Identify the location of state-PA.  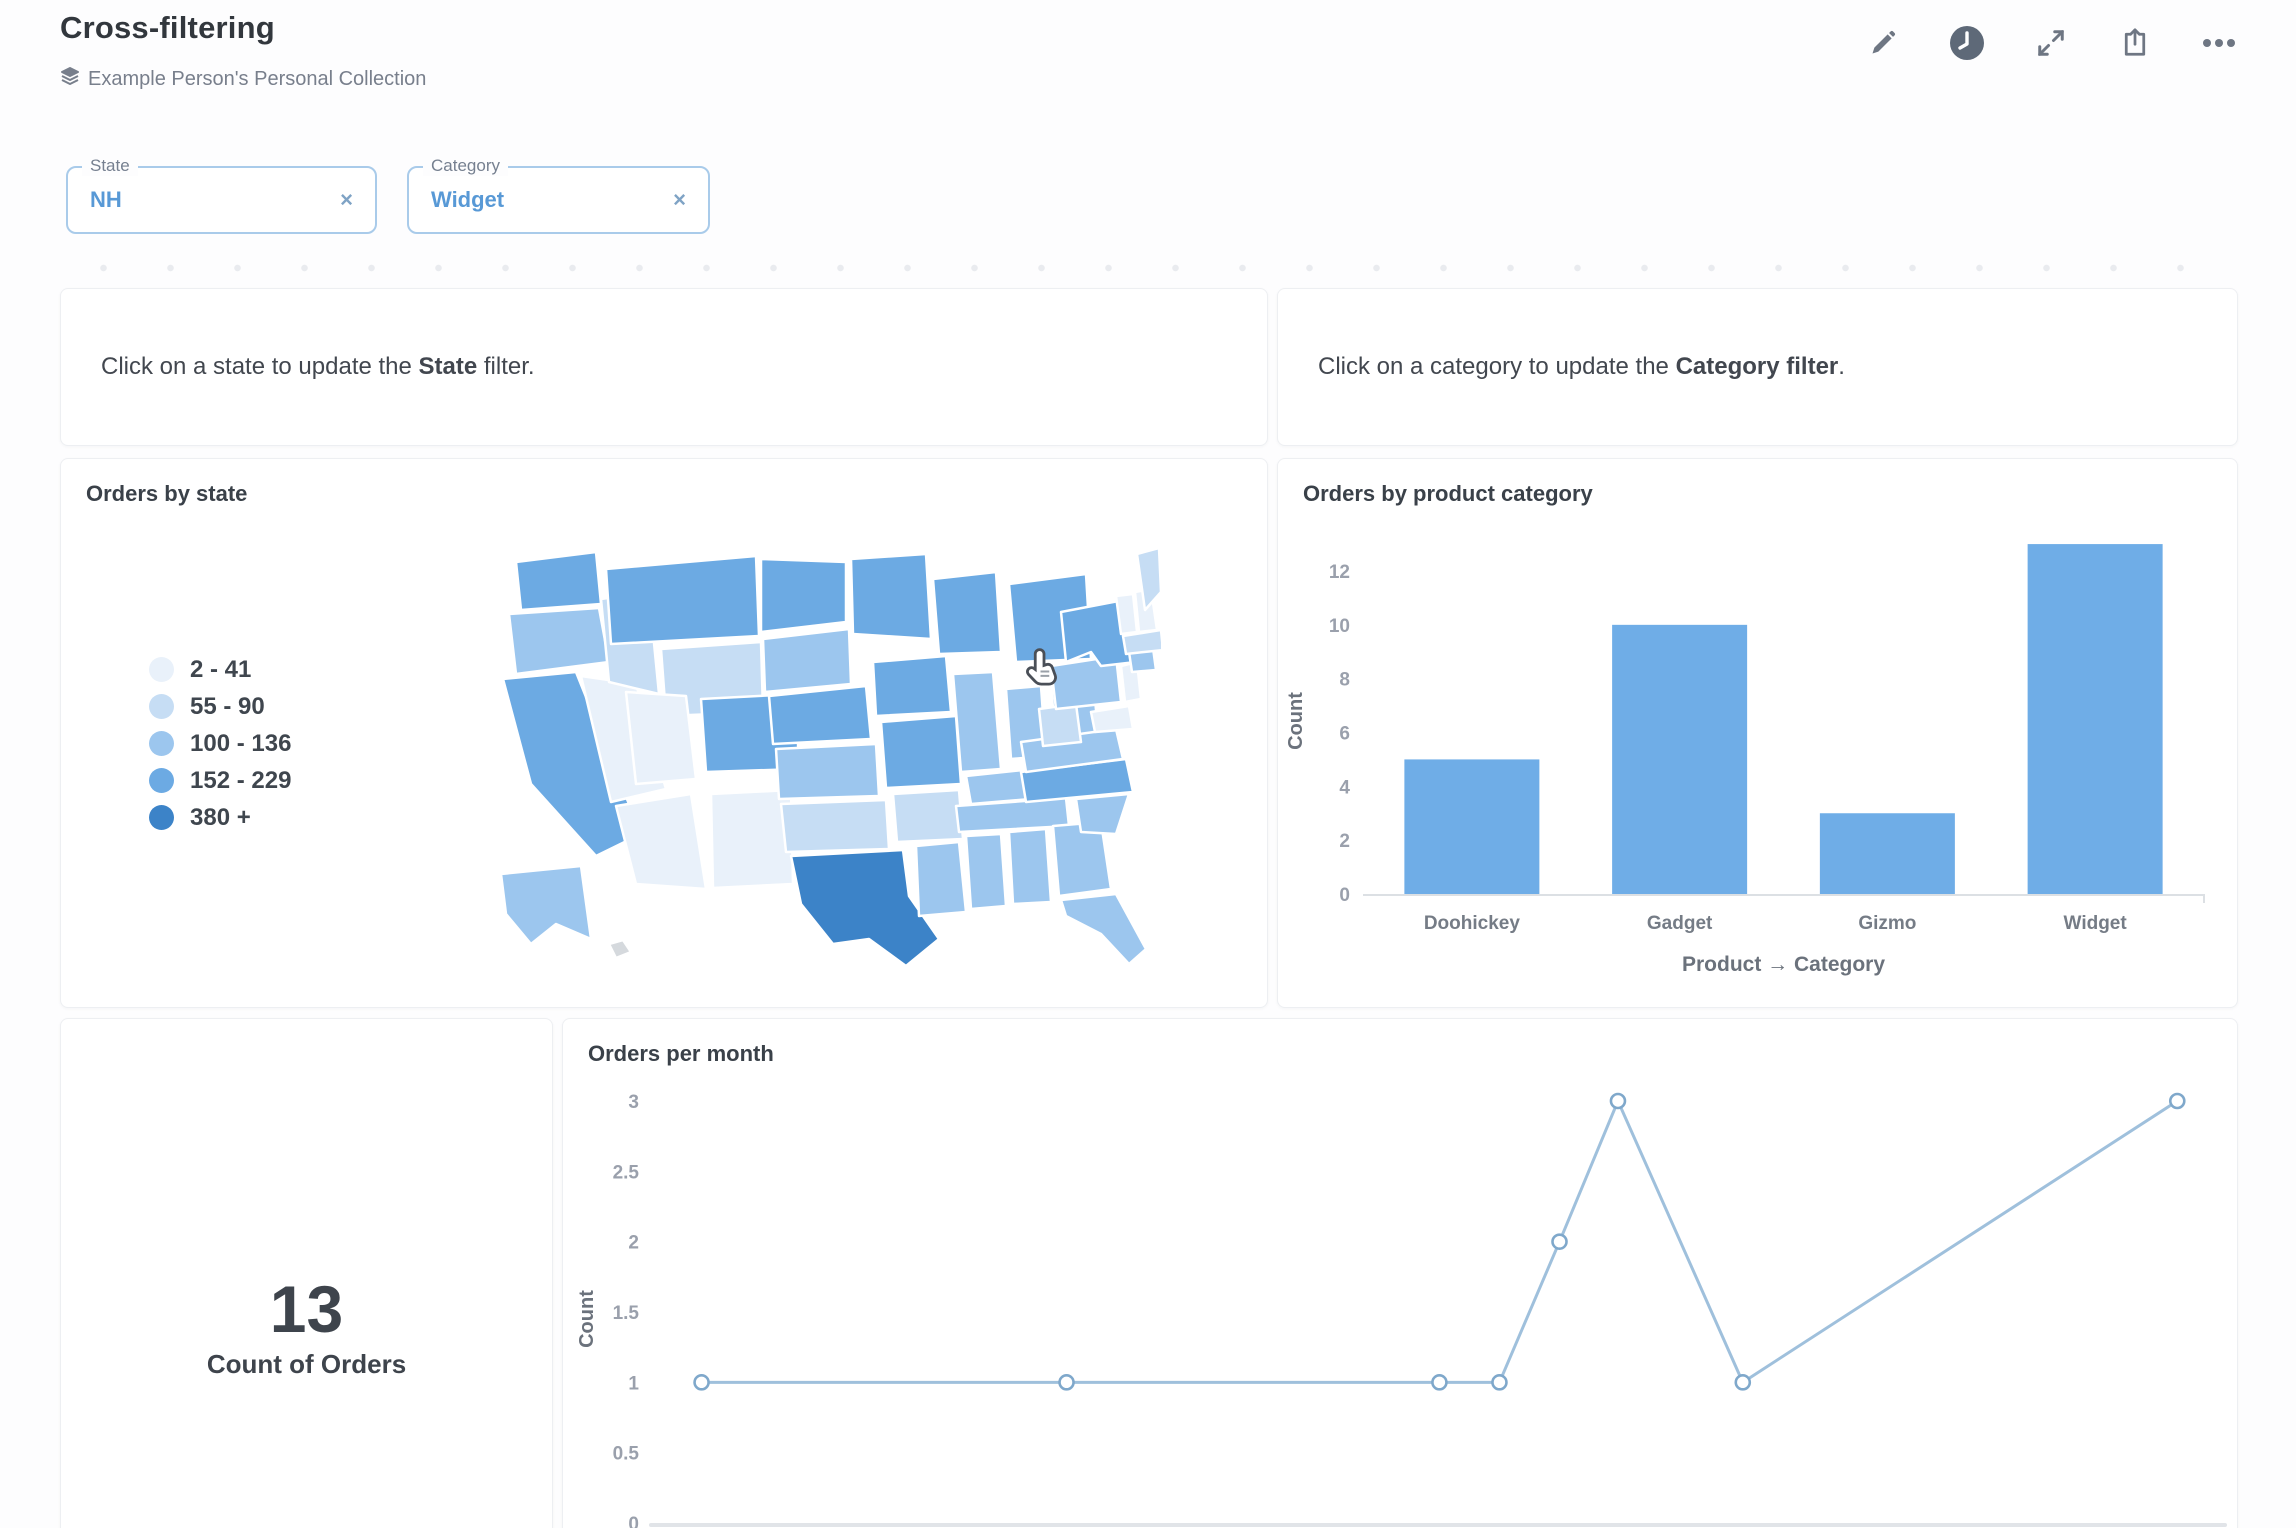
(1086, 682).